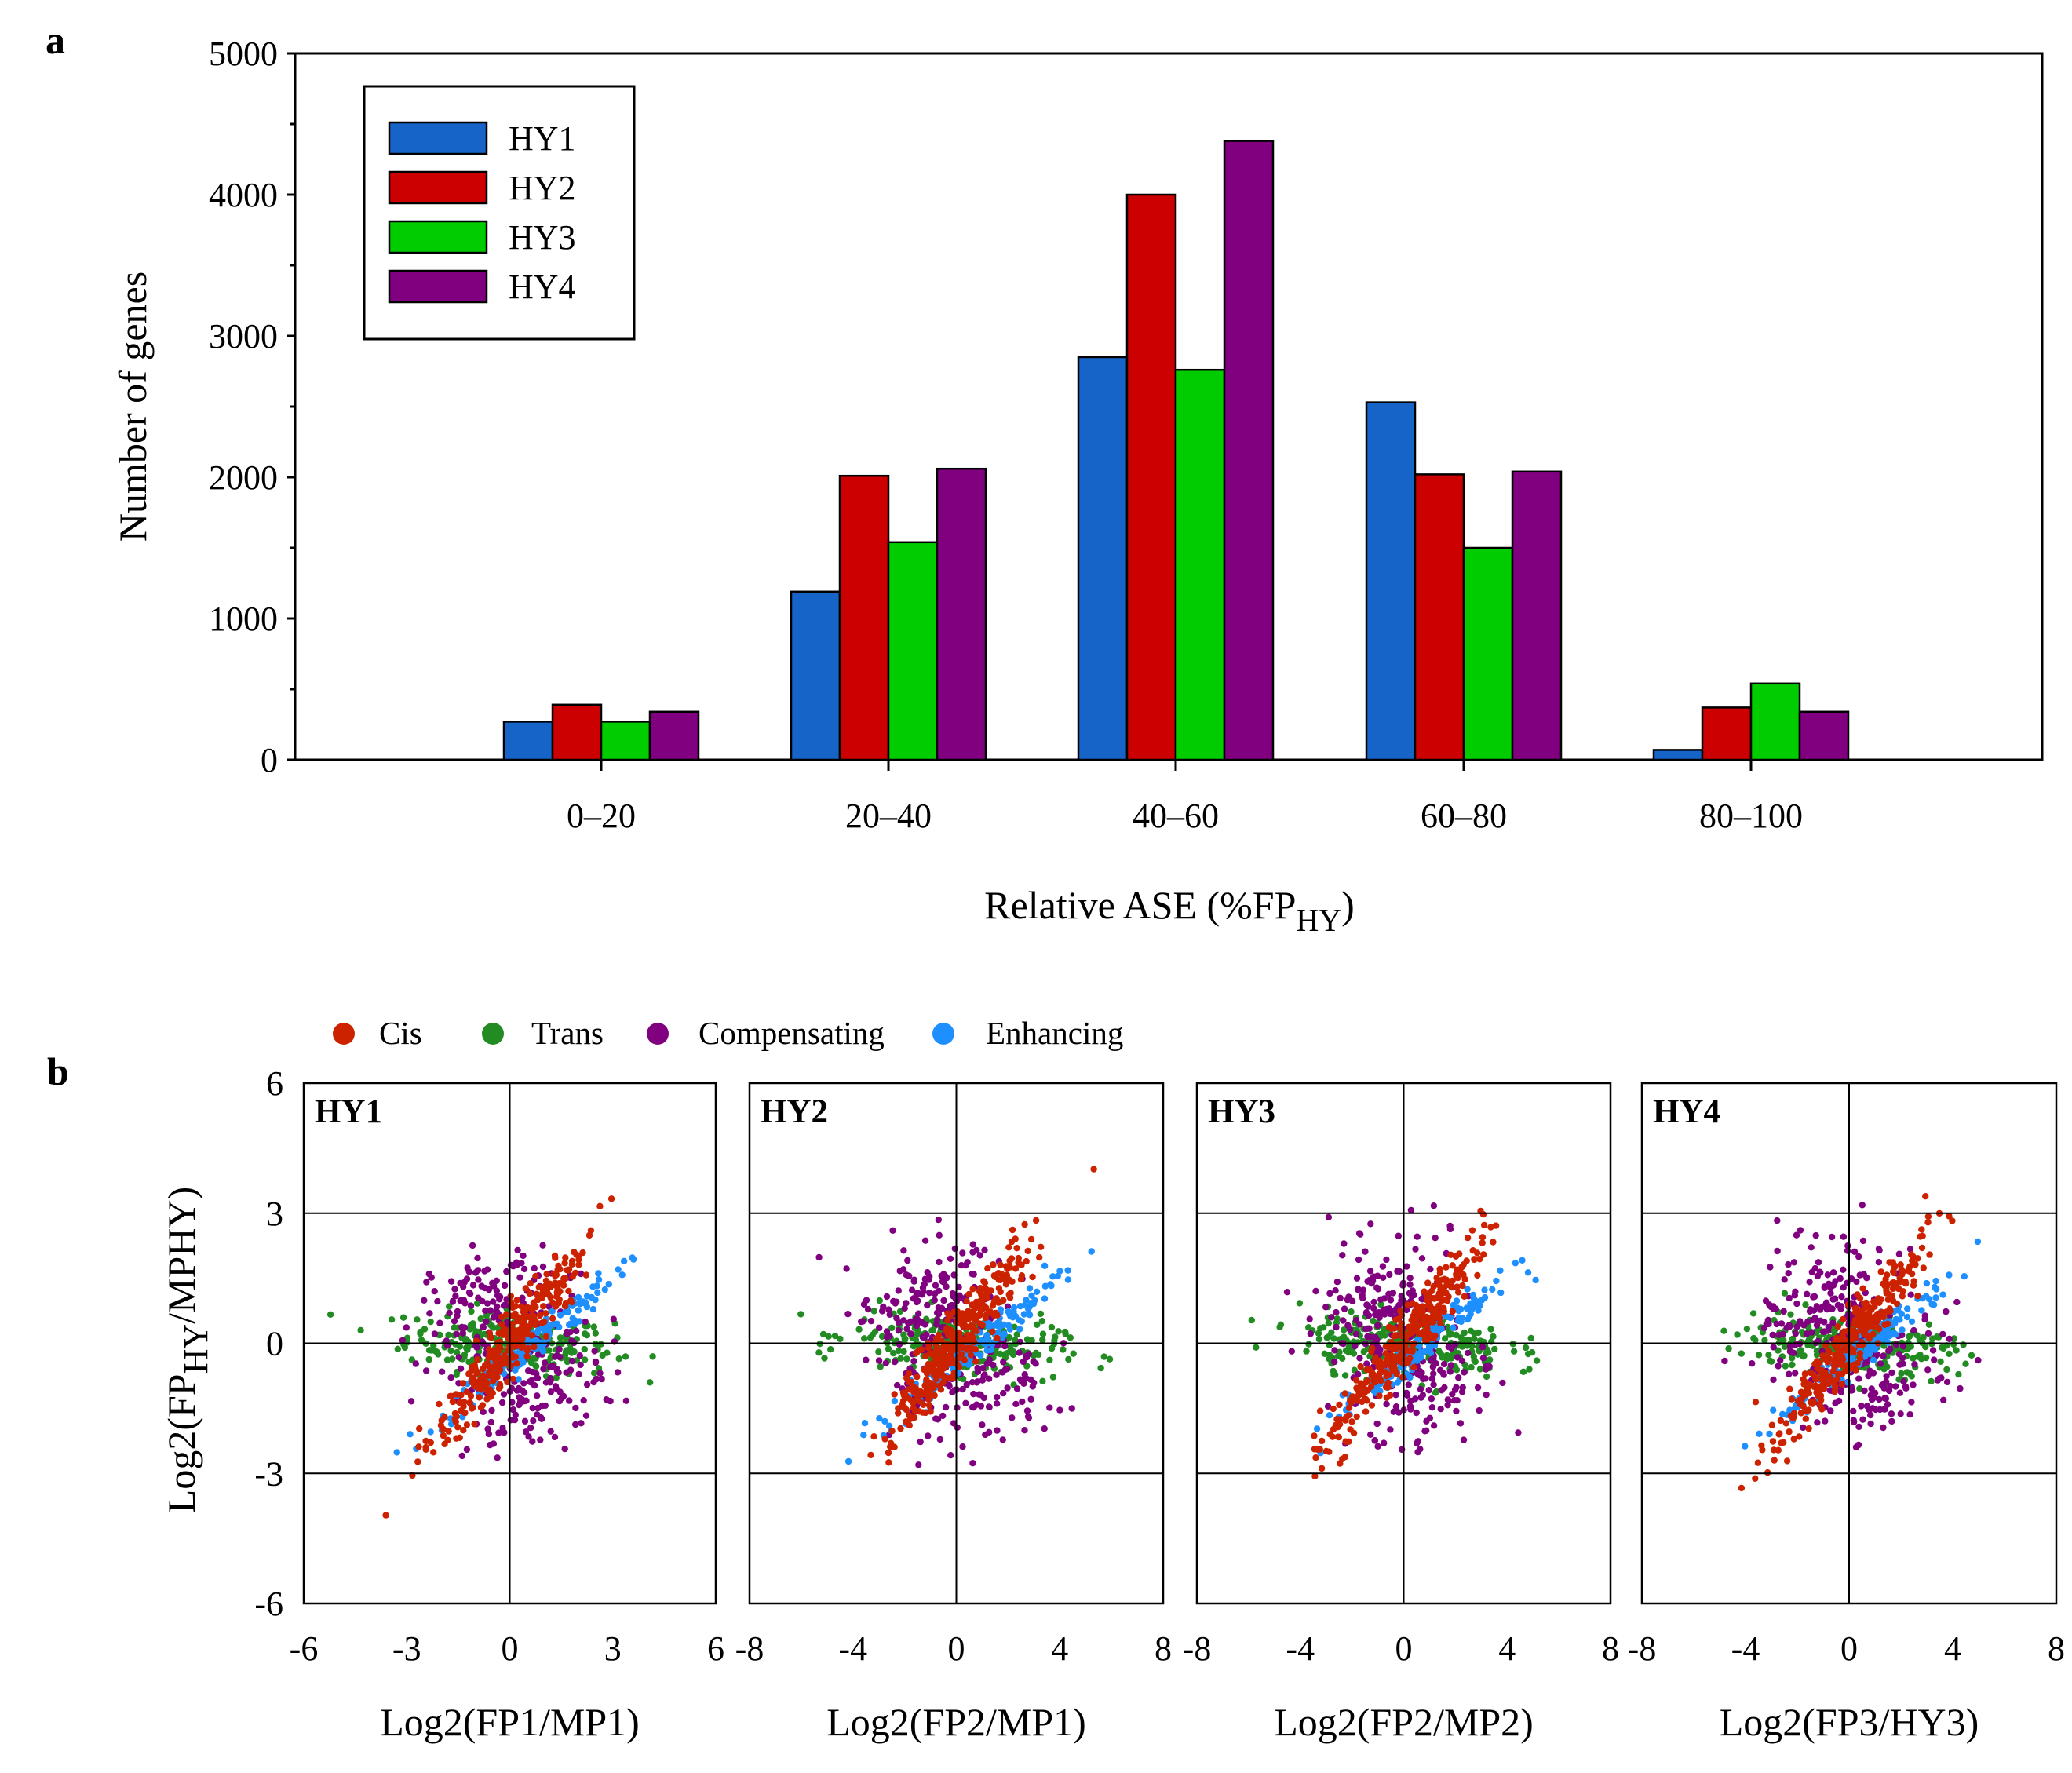 This screenshot has height=1773, width=2072. Describe the element at coordinates (1745, 1648) in the screenshot. I see `scatter-x-tick-label: -4` at that location.